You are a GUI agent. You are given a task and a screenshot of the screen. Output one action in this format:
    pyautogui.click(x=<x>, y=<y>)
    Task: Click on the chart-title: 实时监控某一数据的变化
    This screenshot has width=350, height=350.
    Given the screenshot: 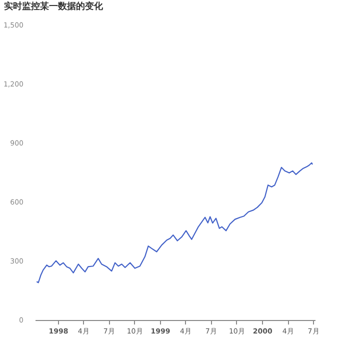 What is the action you would take?
    pyautogui.click(x=54, y=6)
    